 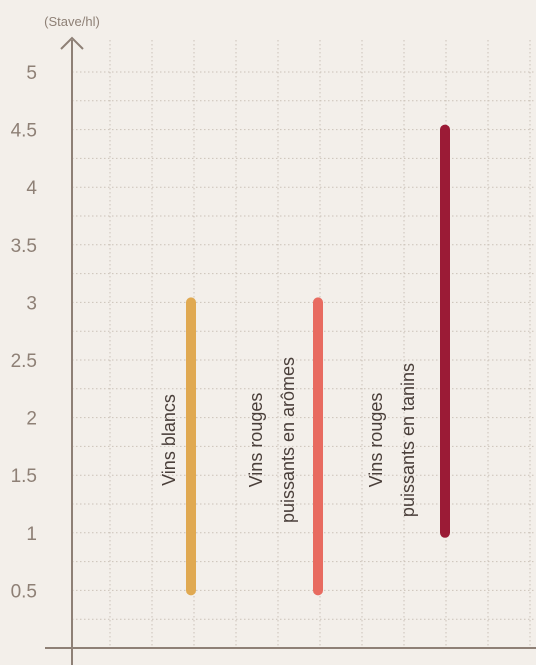 I want to click on y-tick-label: 4, so click(x=31, y=188).